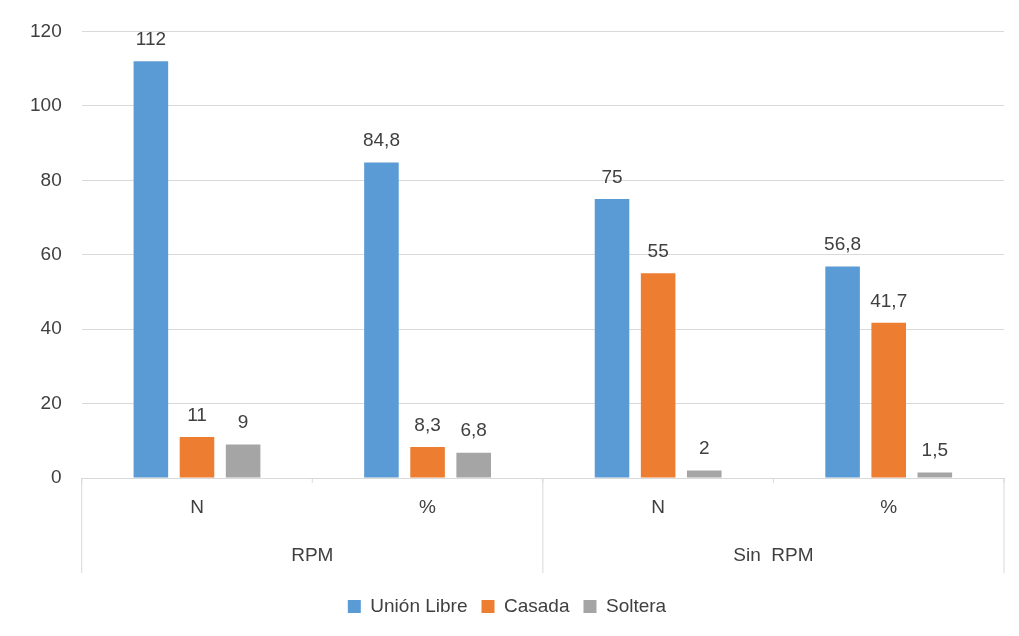 The height and width of the screenshot is (636, 1019). I want to click on text: Sin RPM, so click(773, 555).